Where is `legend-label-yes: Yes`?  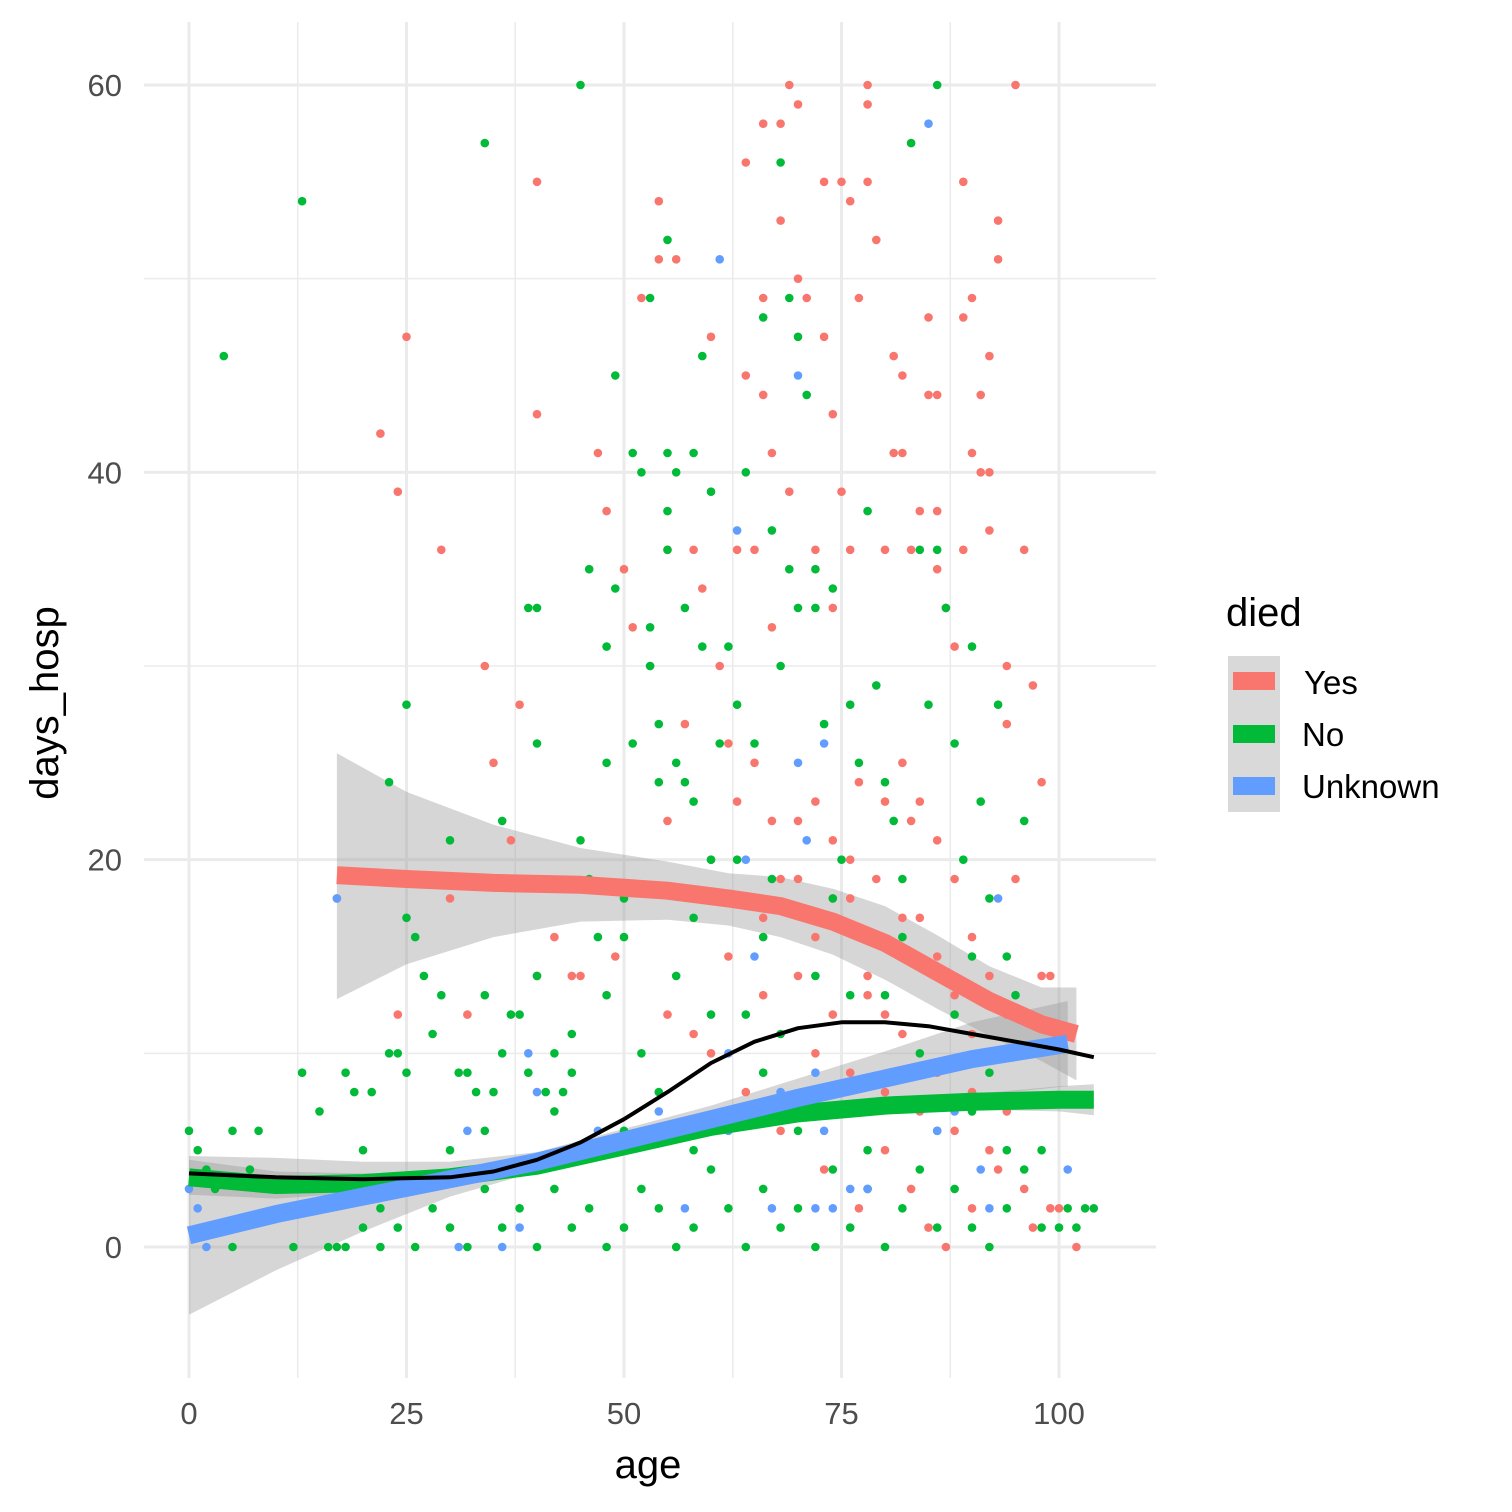 legend-label-yes: Yes is located at coordinates (1331, 682).